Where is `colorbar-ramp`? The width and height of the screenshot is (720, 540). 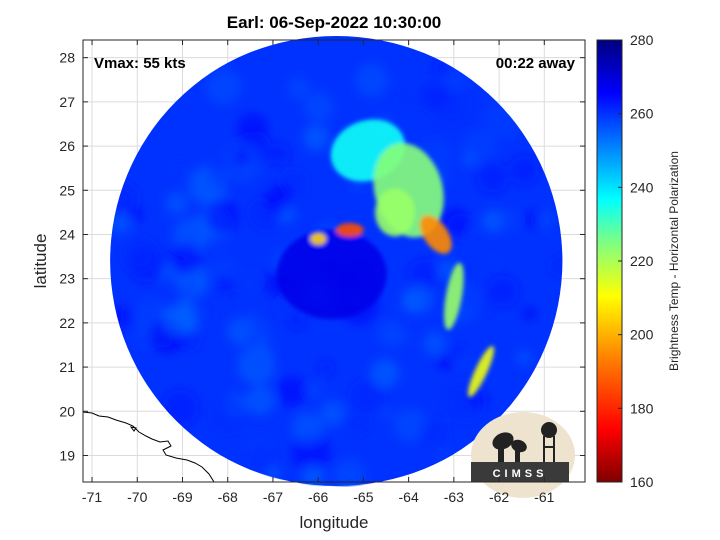
colorbar-ramp is located at coordinates (609, 261).